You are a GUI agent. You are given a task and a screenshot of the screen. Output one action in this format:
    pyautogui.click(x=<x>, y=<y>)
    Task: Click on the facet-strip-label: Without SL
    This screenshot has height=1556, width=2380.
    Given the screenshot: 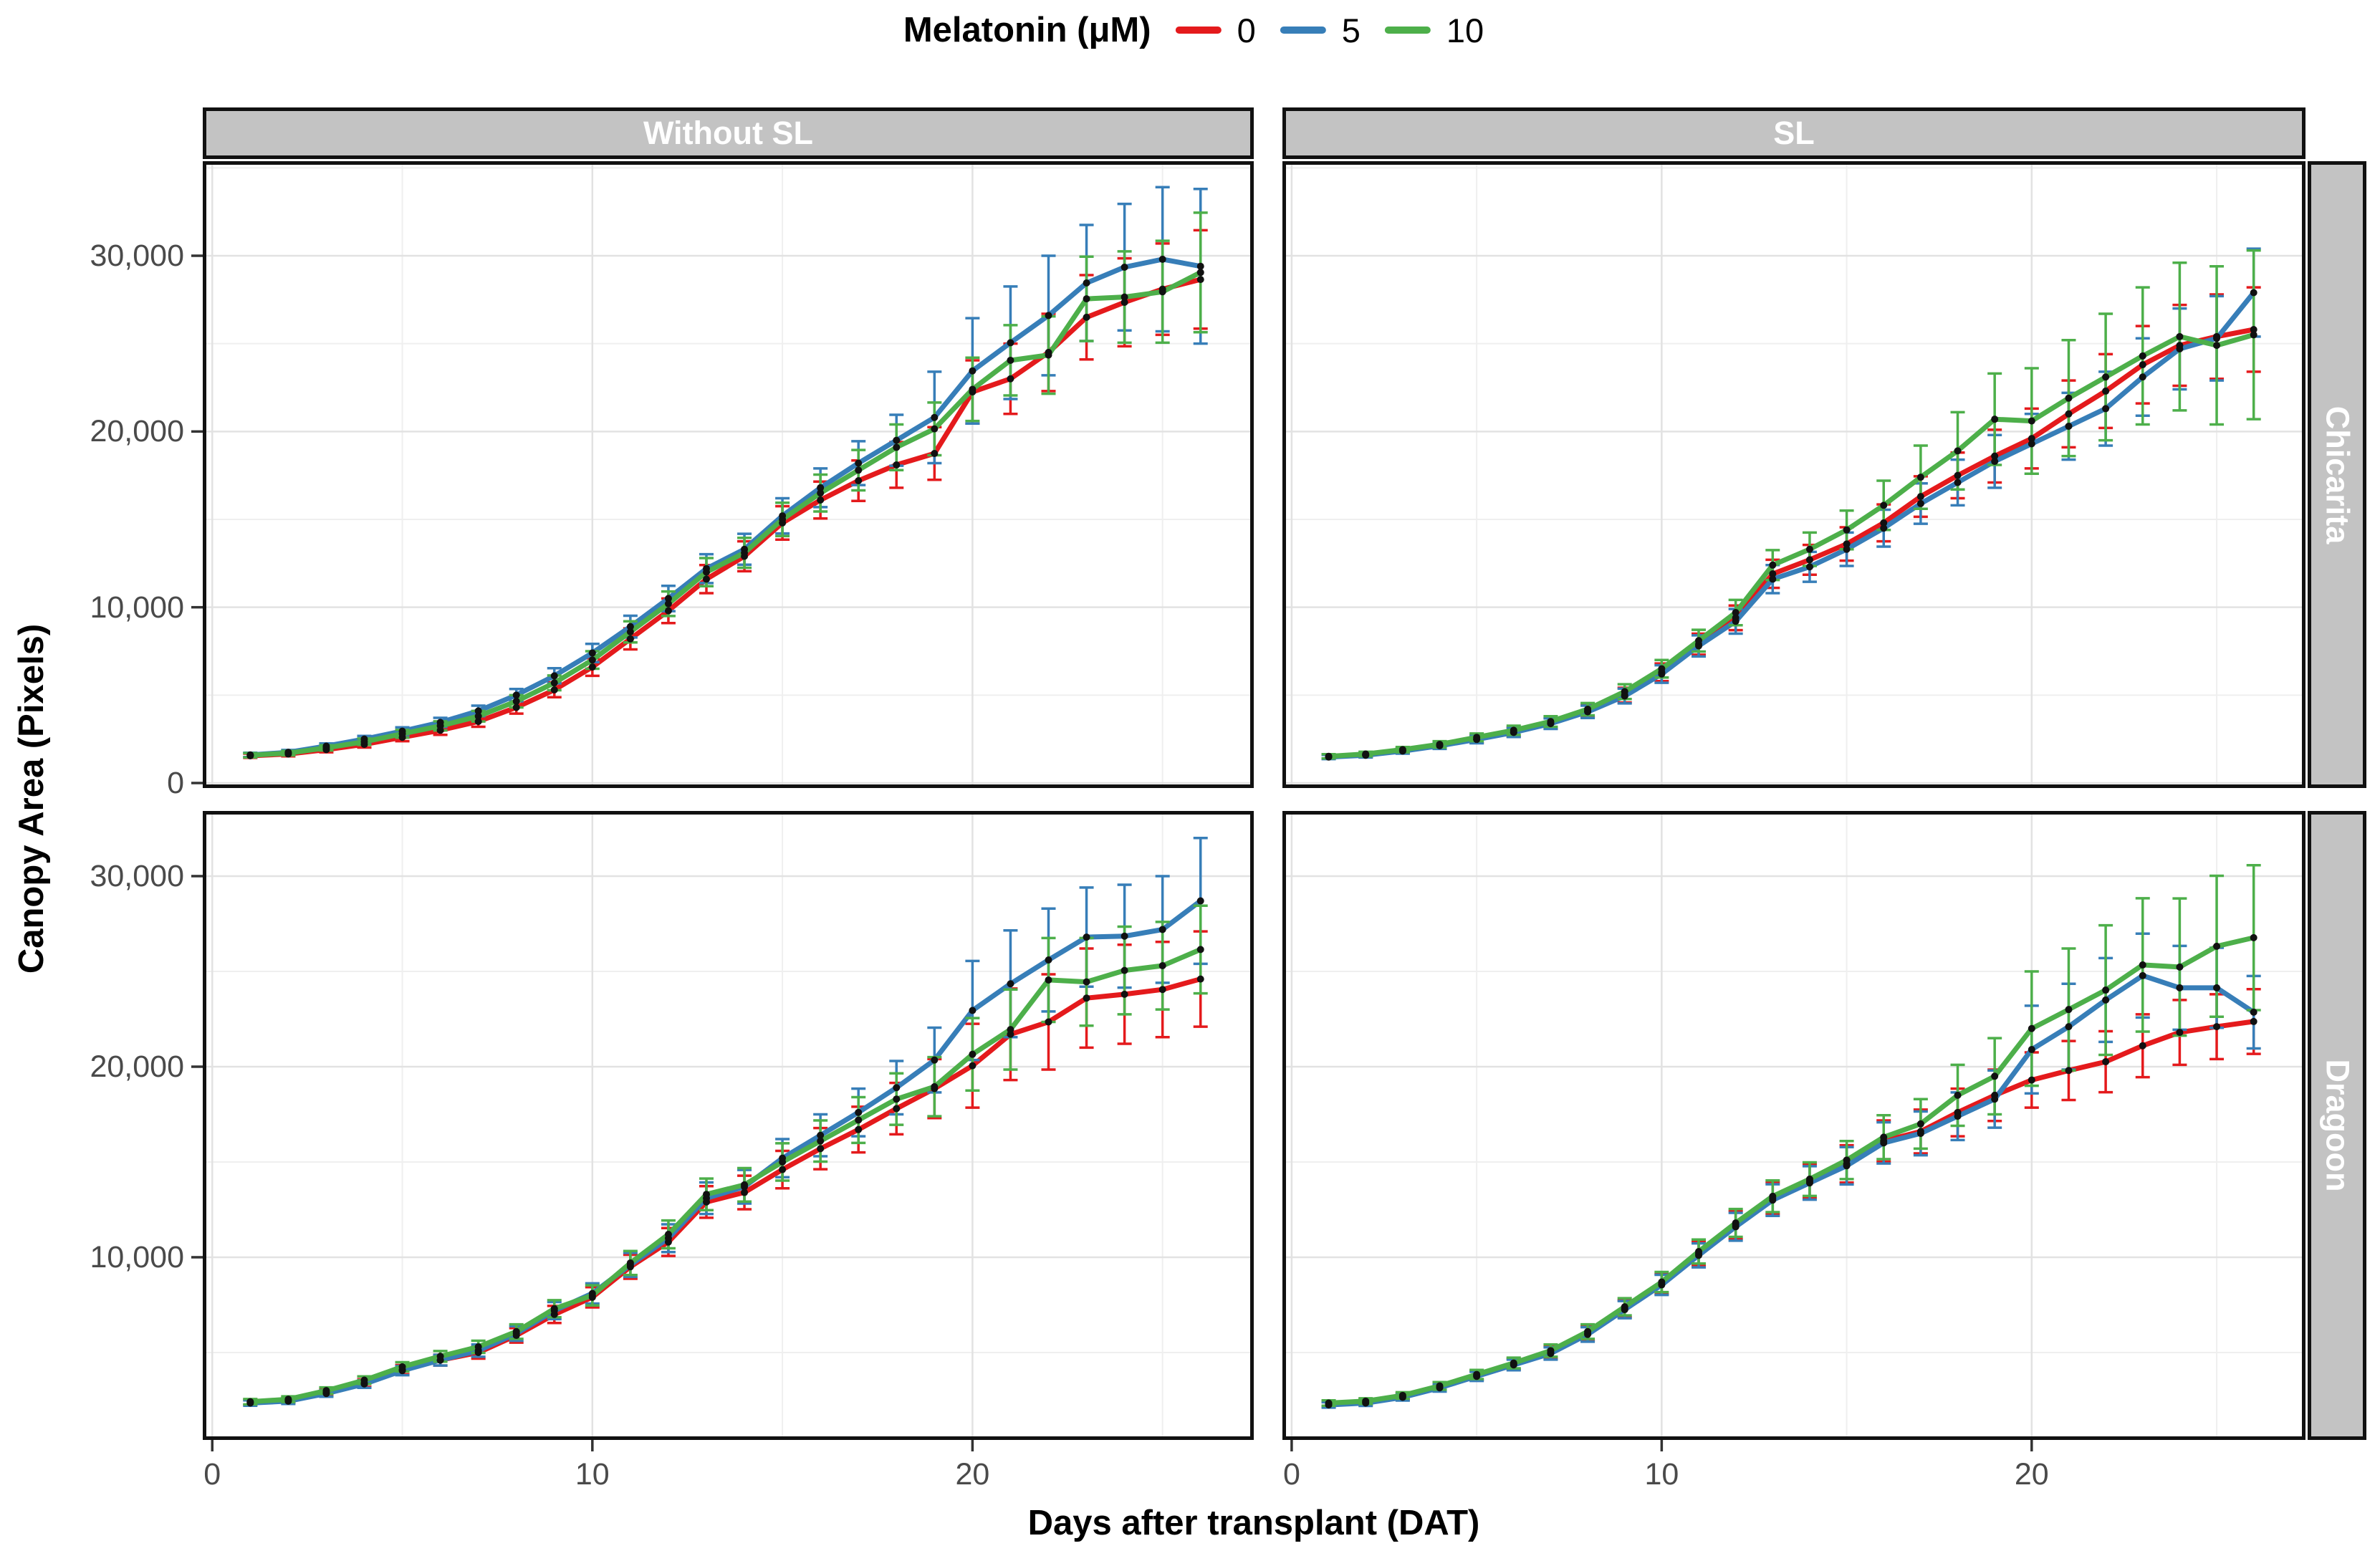 What is the action you would take?
    pyautogui.click(x=728, y=133)
    